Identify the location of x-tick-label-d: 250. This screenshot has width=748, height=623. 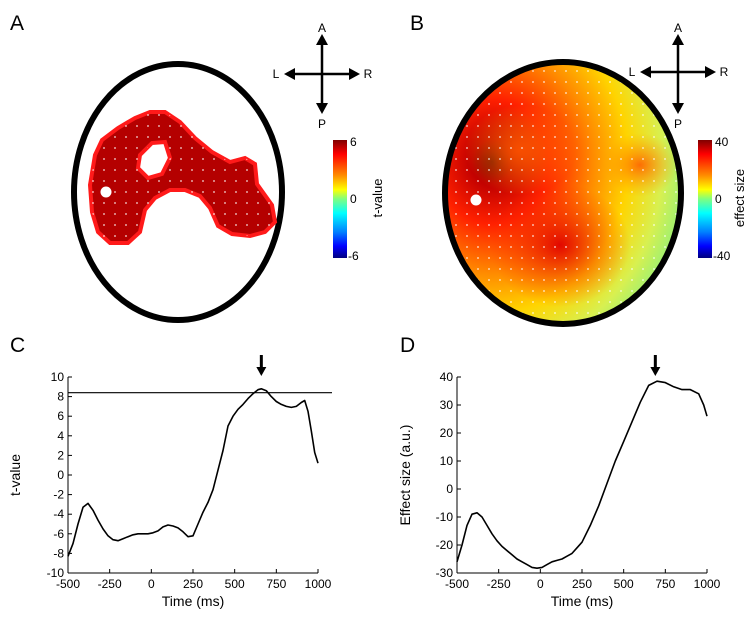
(582, 584).